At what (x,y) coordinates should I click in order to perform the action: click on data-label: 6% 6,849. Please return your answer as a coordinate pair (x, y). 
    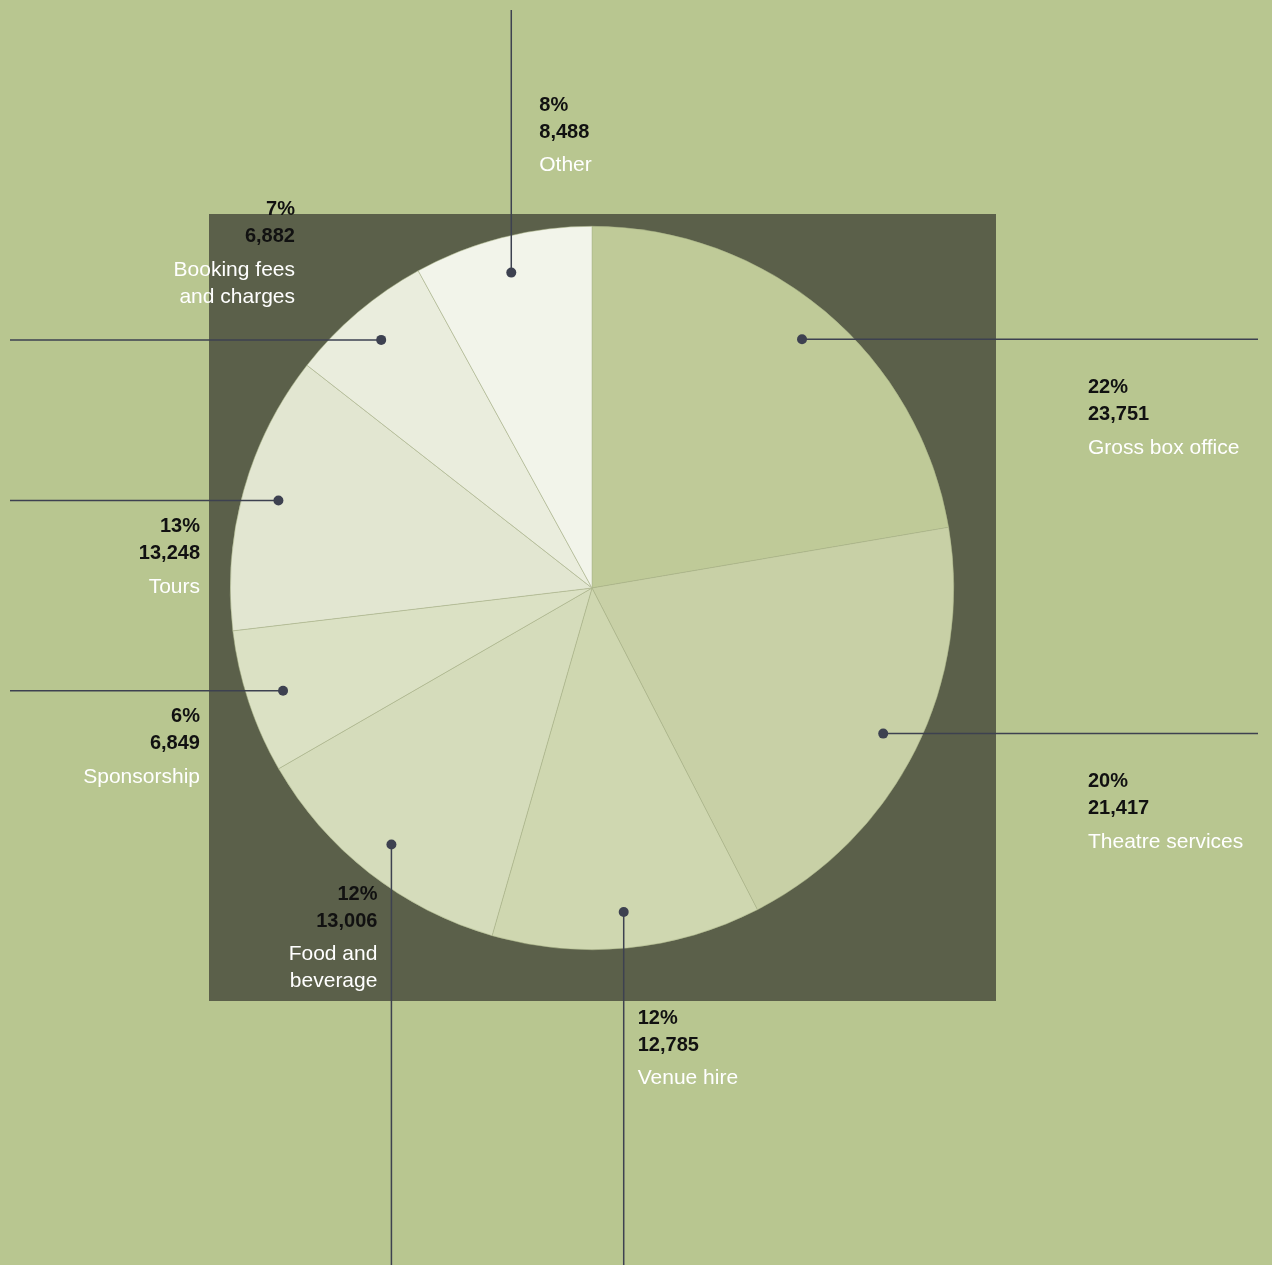
    Looking at the image, I should click on (175, 729).